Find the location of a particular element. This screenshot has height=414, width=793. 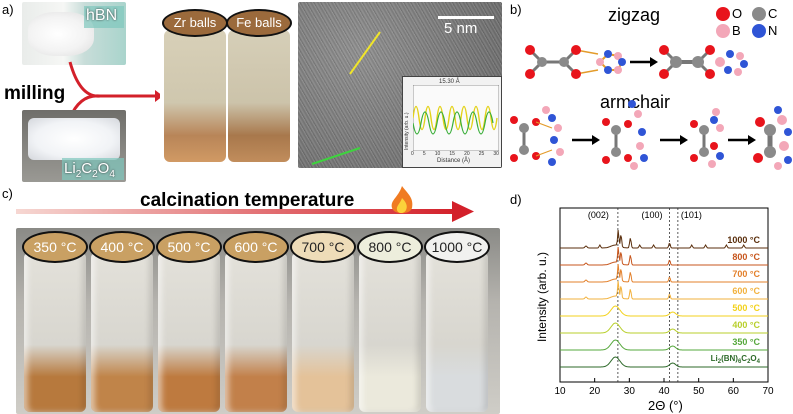

inset-xticks: 0 5 10 15 20 25 30 is located at coordinates (455, 154).